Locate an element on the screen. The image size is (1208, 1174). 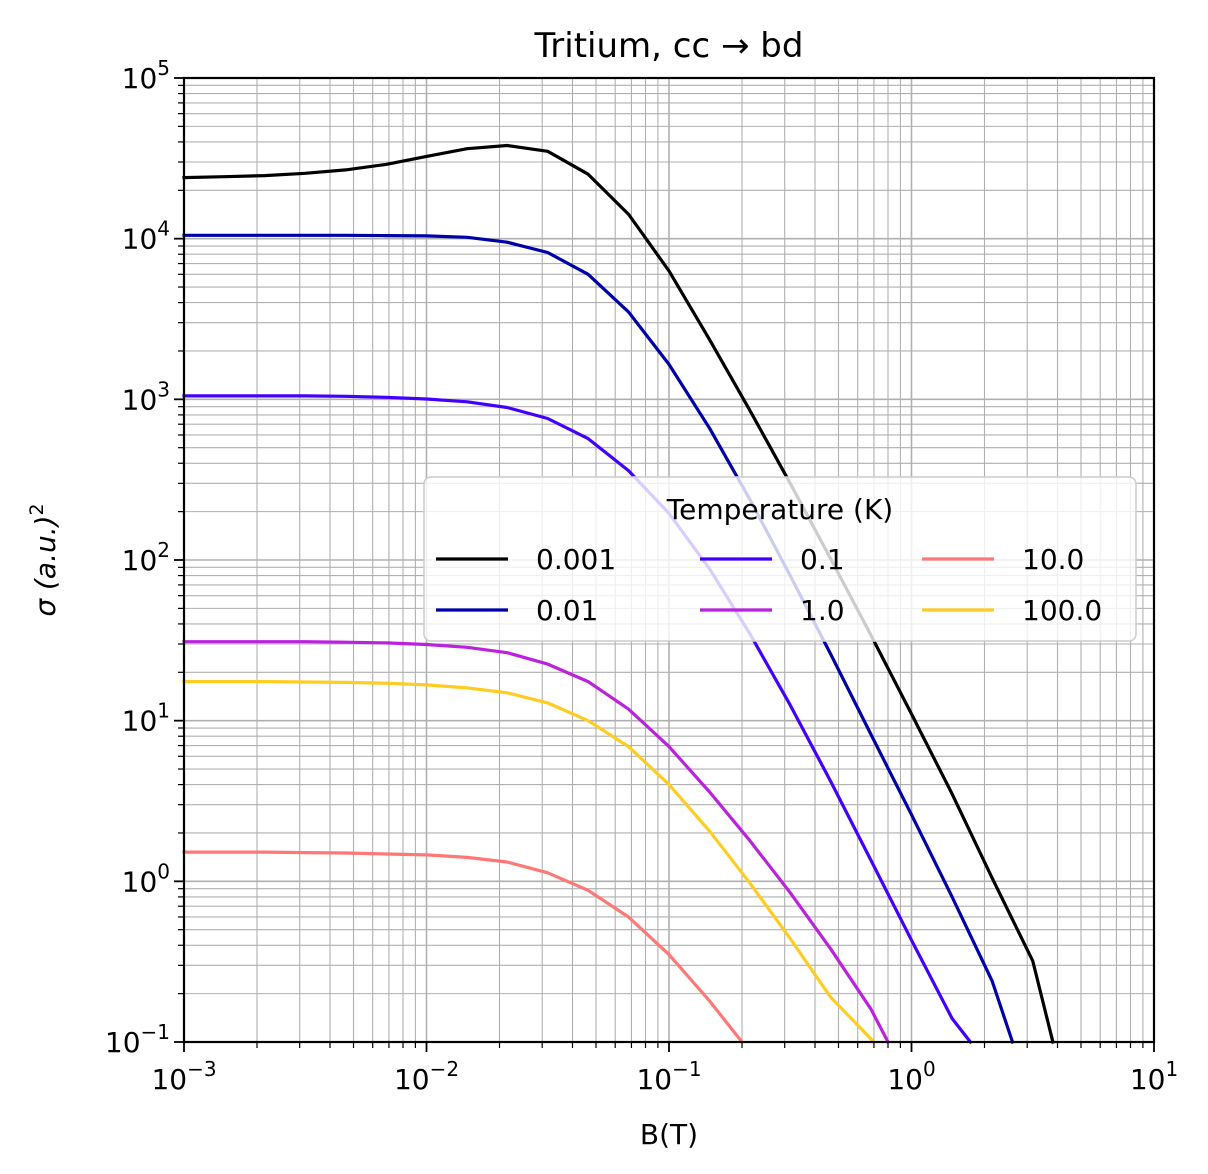
y-axis-label: σ (a.u.)2 is located at coordinates (44, 559).